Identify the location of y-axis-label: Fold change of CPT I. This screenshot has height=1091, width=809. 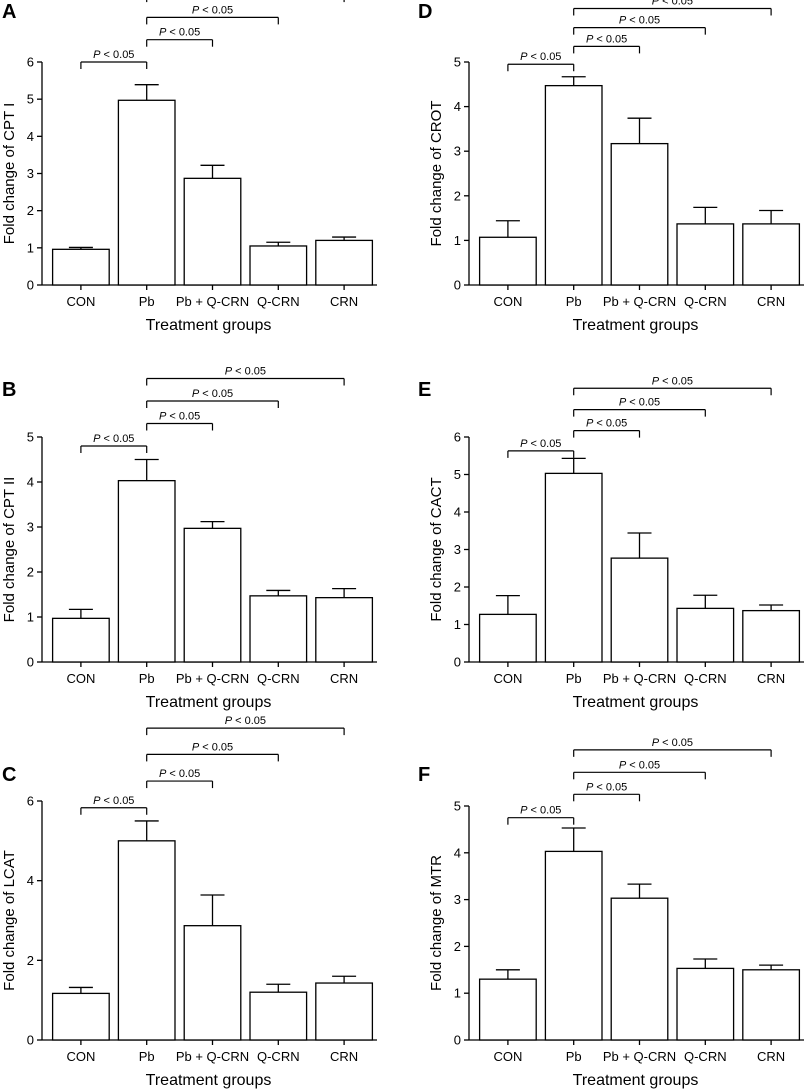
(9, 173).